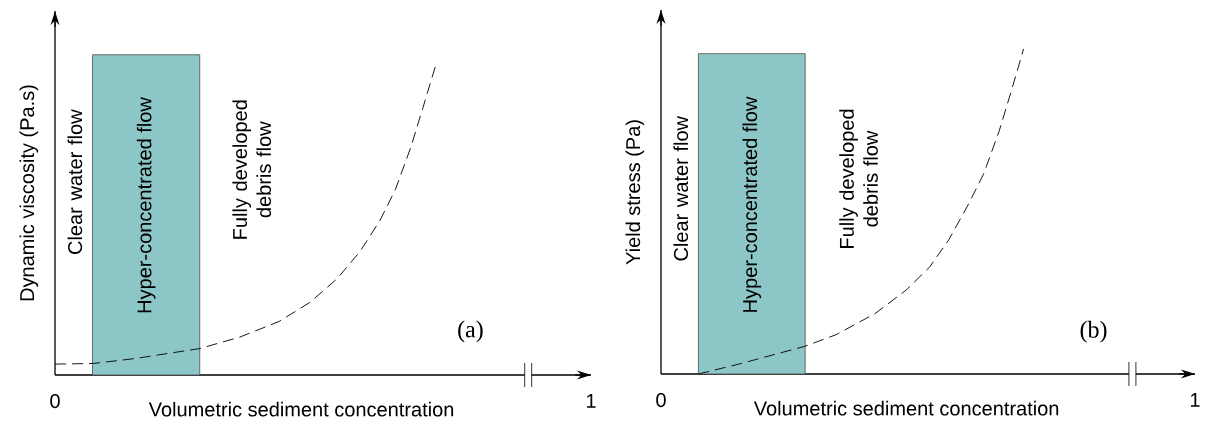  Describe the element at coordinates (1093, 331) in the screenshot. I see `annotation: (b)` at that location.